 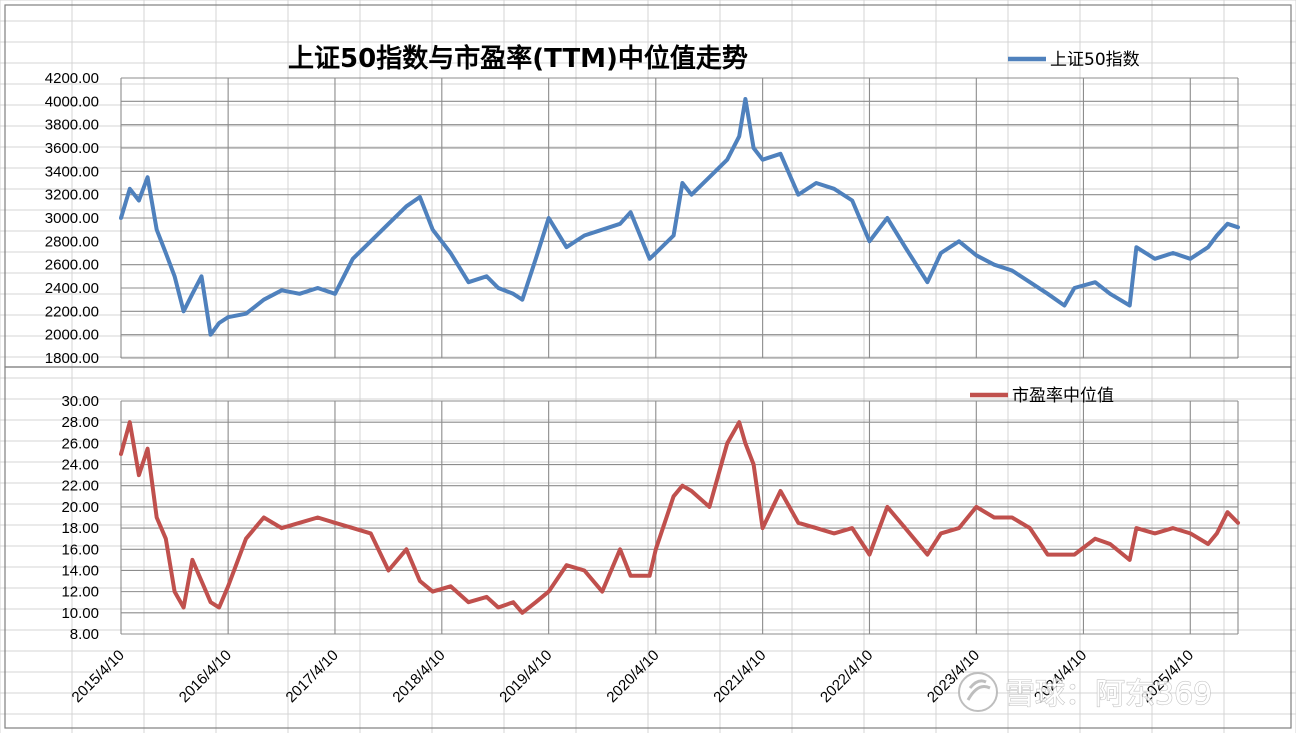 I want to click on y-tick-label: 4000.00, so click(x=72, y=101).